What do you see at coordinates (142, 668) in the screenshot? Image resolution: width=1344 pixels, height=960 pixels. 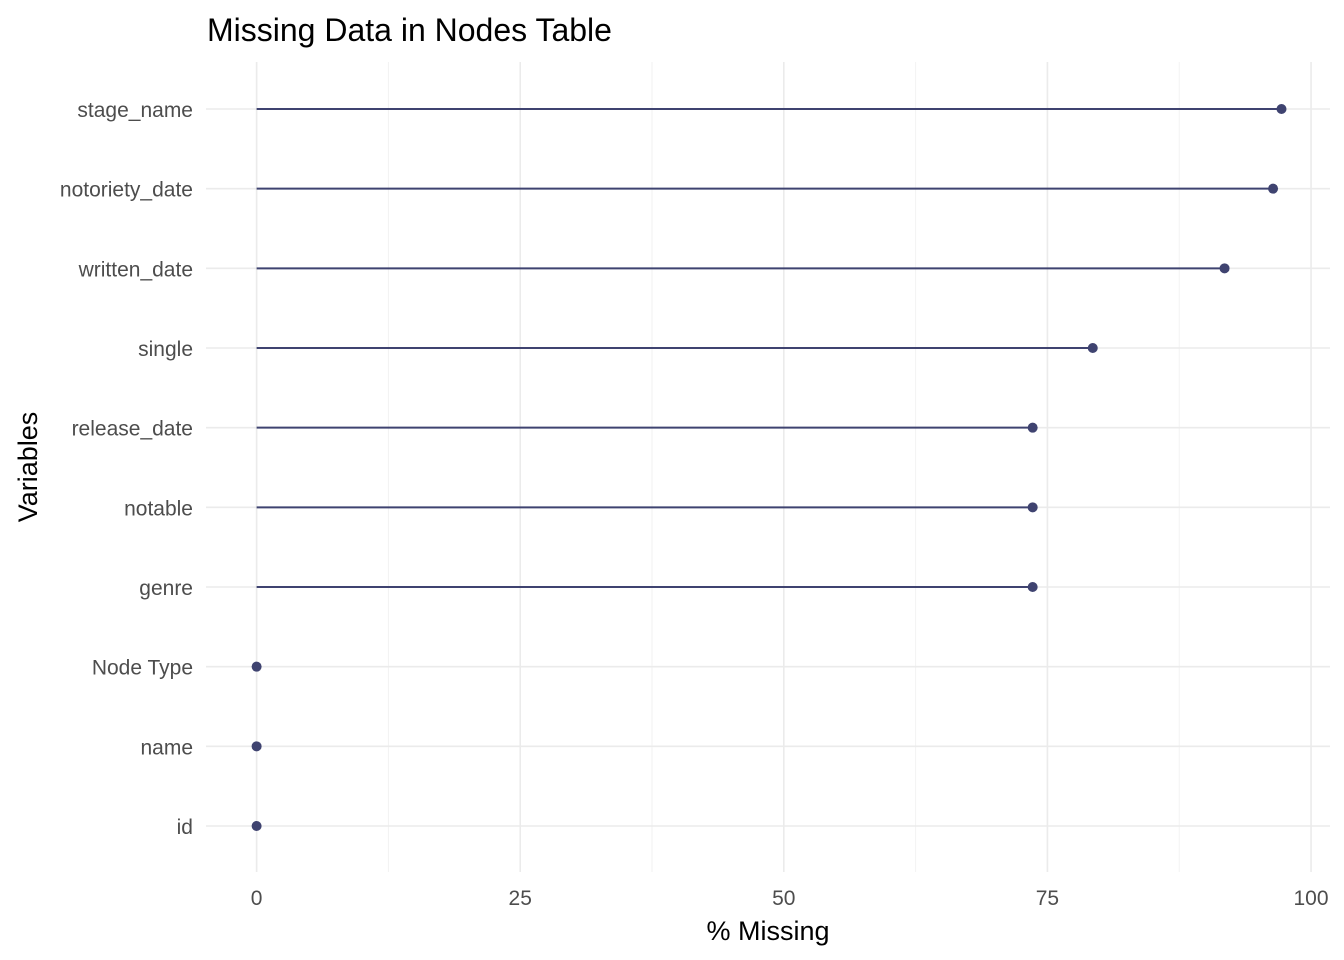 I see `y-tick-label: Node Type` at bounding box center [142, 668].